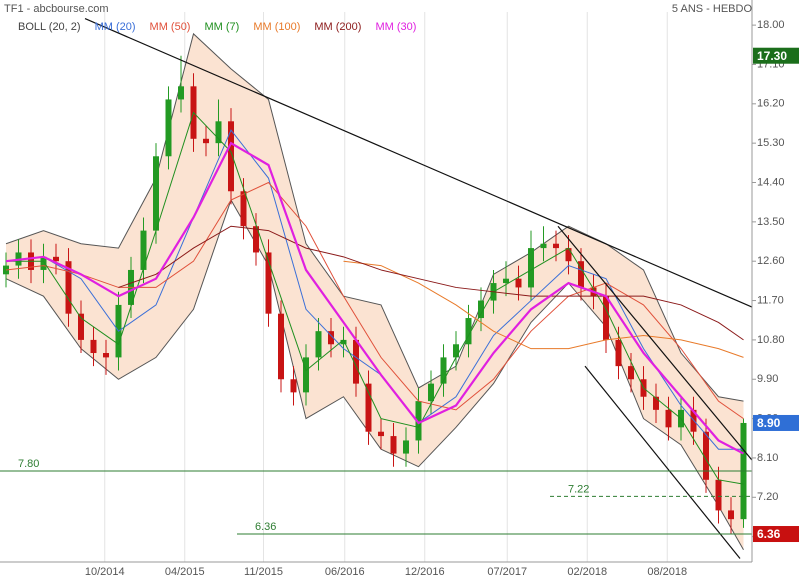 This screenshot has width=800, height=580. What do you see at coordinates (170, 27) in the screenshot?
I see `legend-entry: MM (50)` at bounding box center [170, 27].